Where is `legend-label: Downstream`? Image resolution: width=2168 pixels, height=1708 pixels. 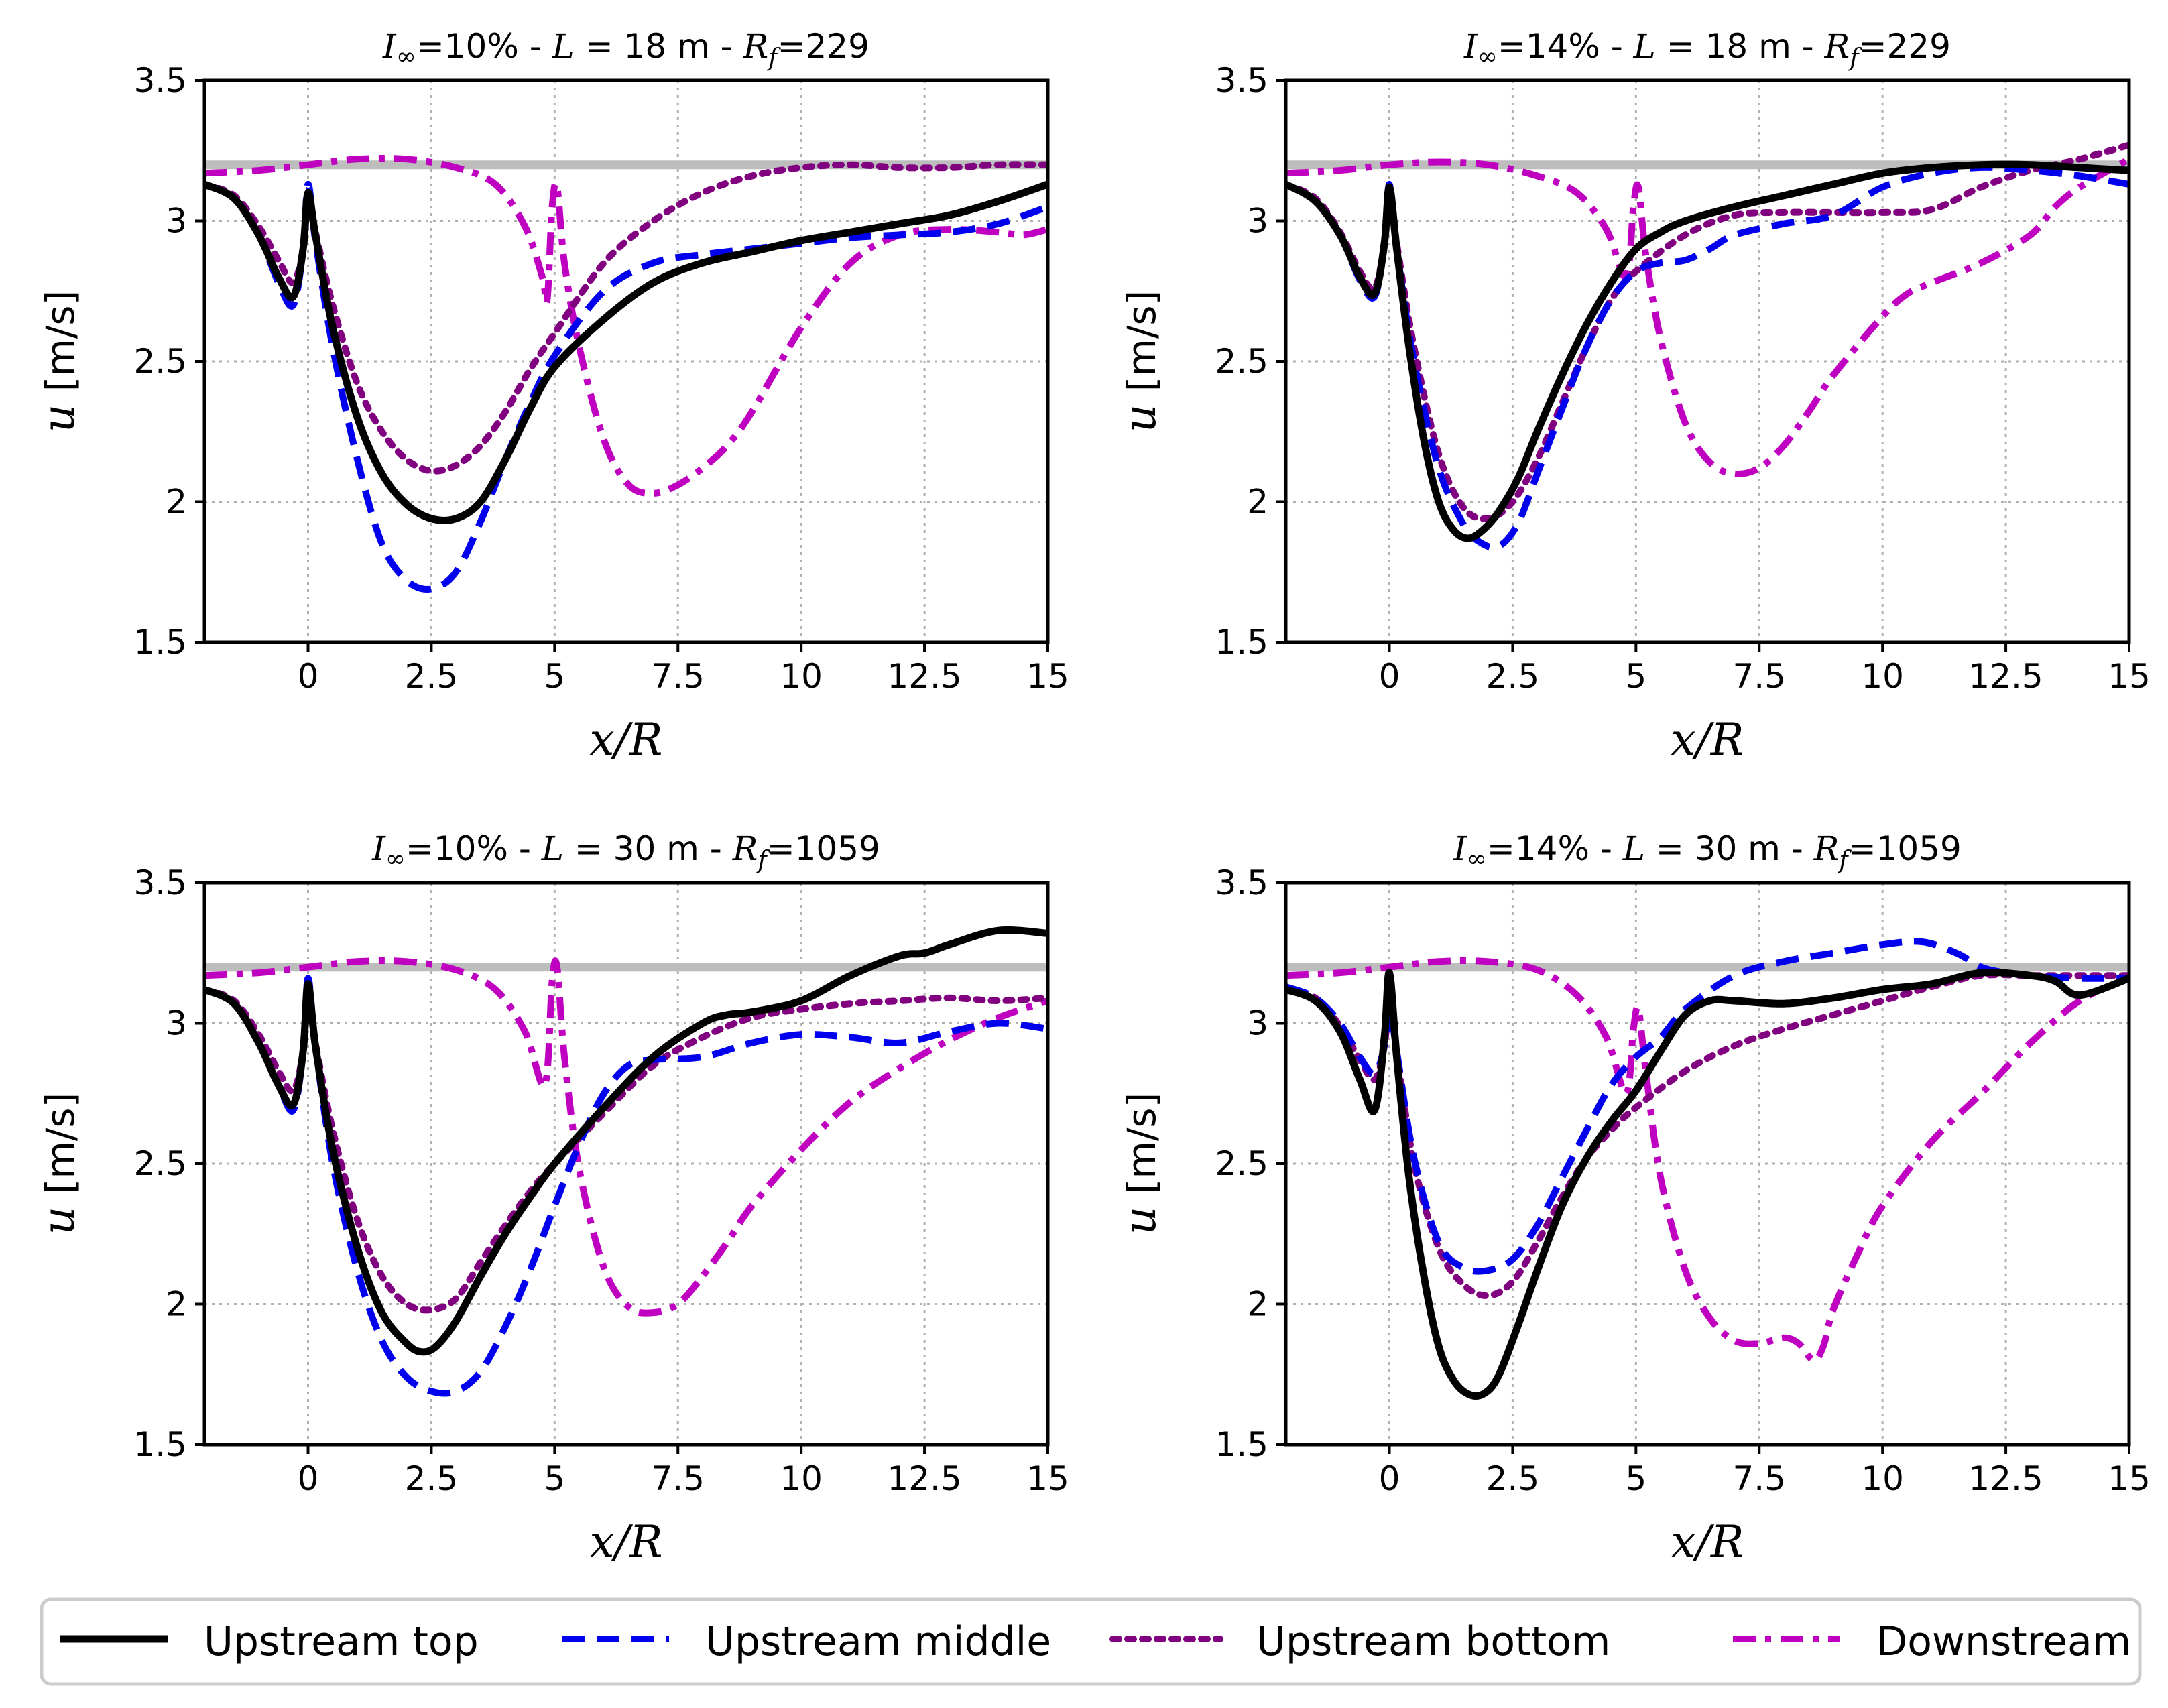
legend-label: Downstream is located at coordinates (2003, 1641).